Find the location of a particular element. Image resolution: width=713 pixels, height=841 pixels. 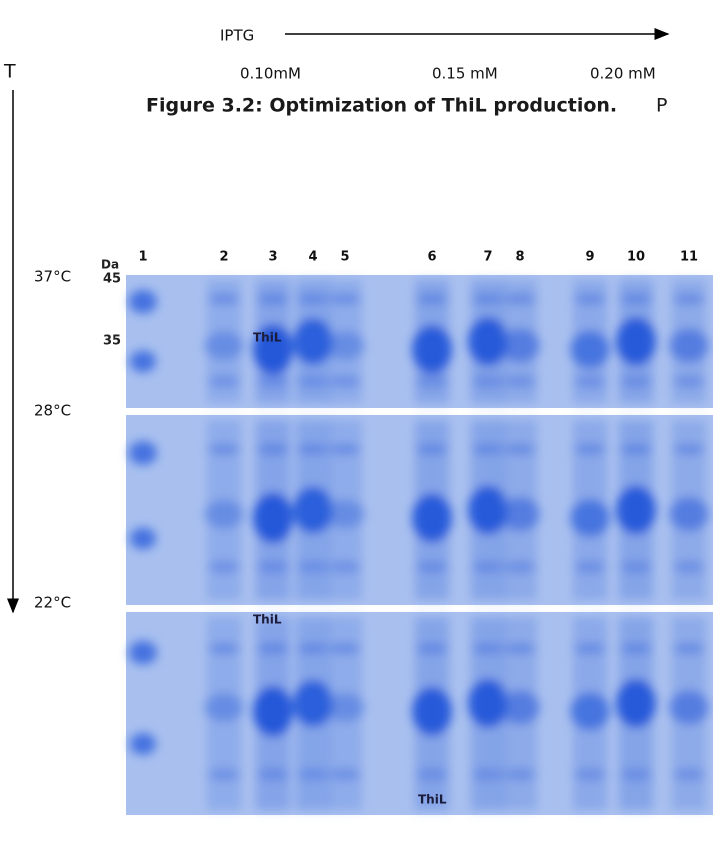

lane-number: 3 is located at coordinates (272, 257).